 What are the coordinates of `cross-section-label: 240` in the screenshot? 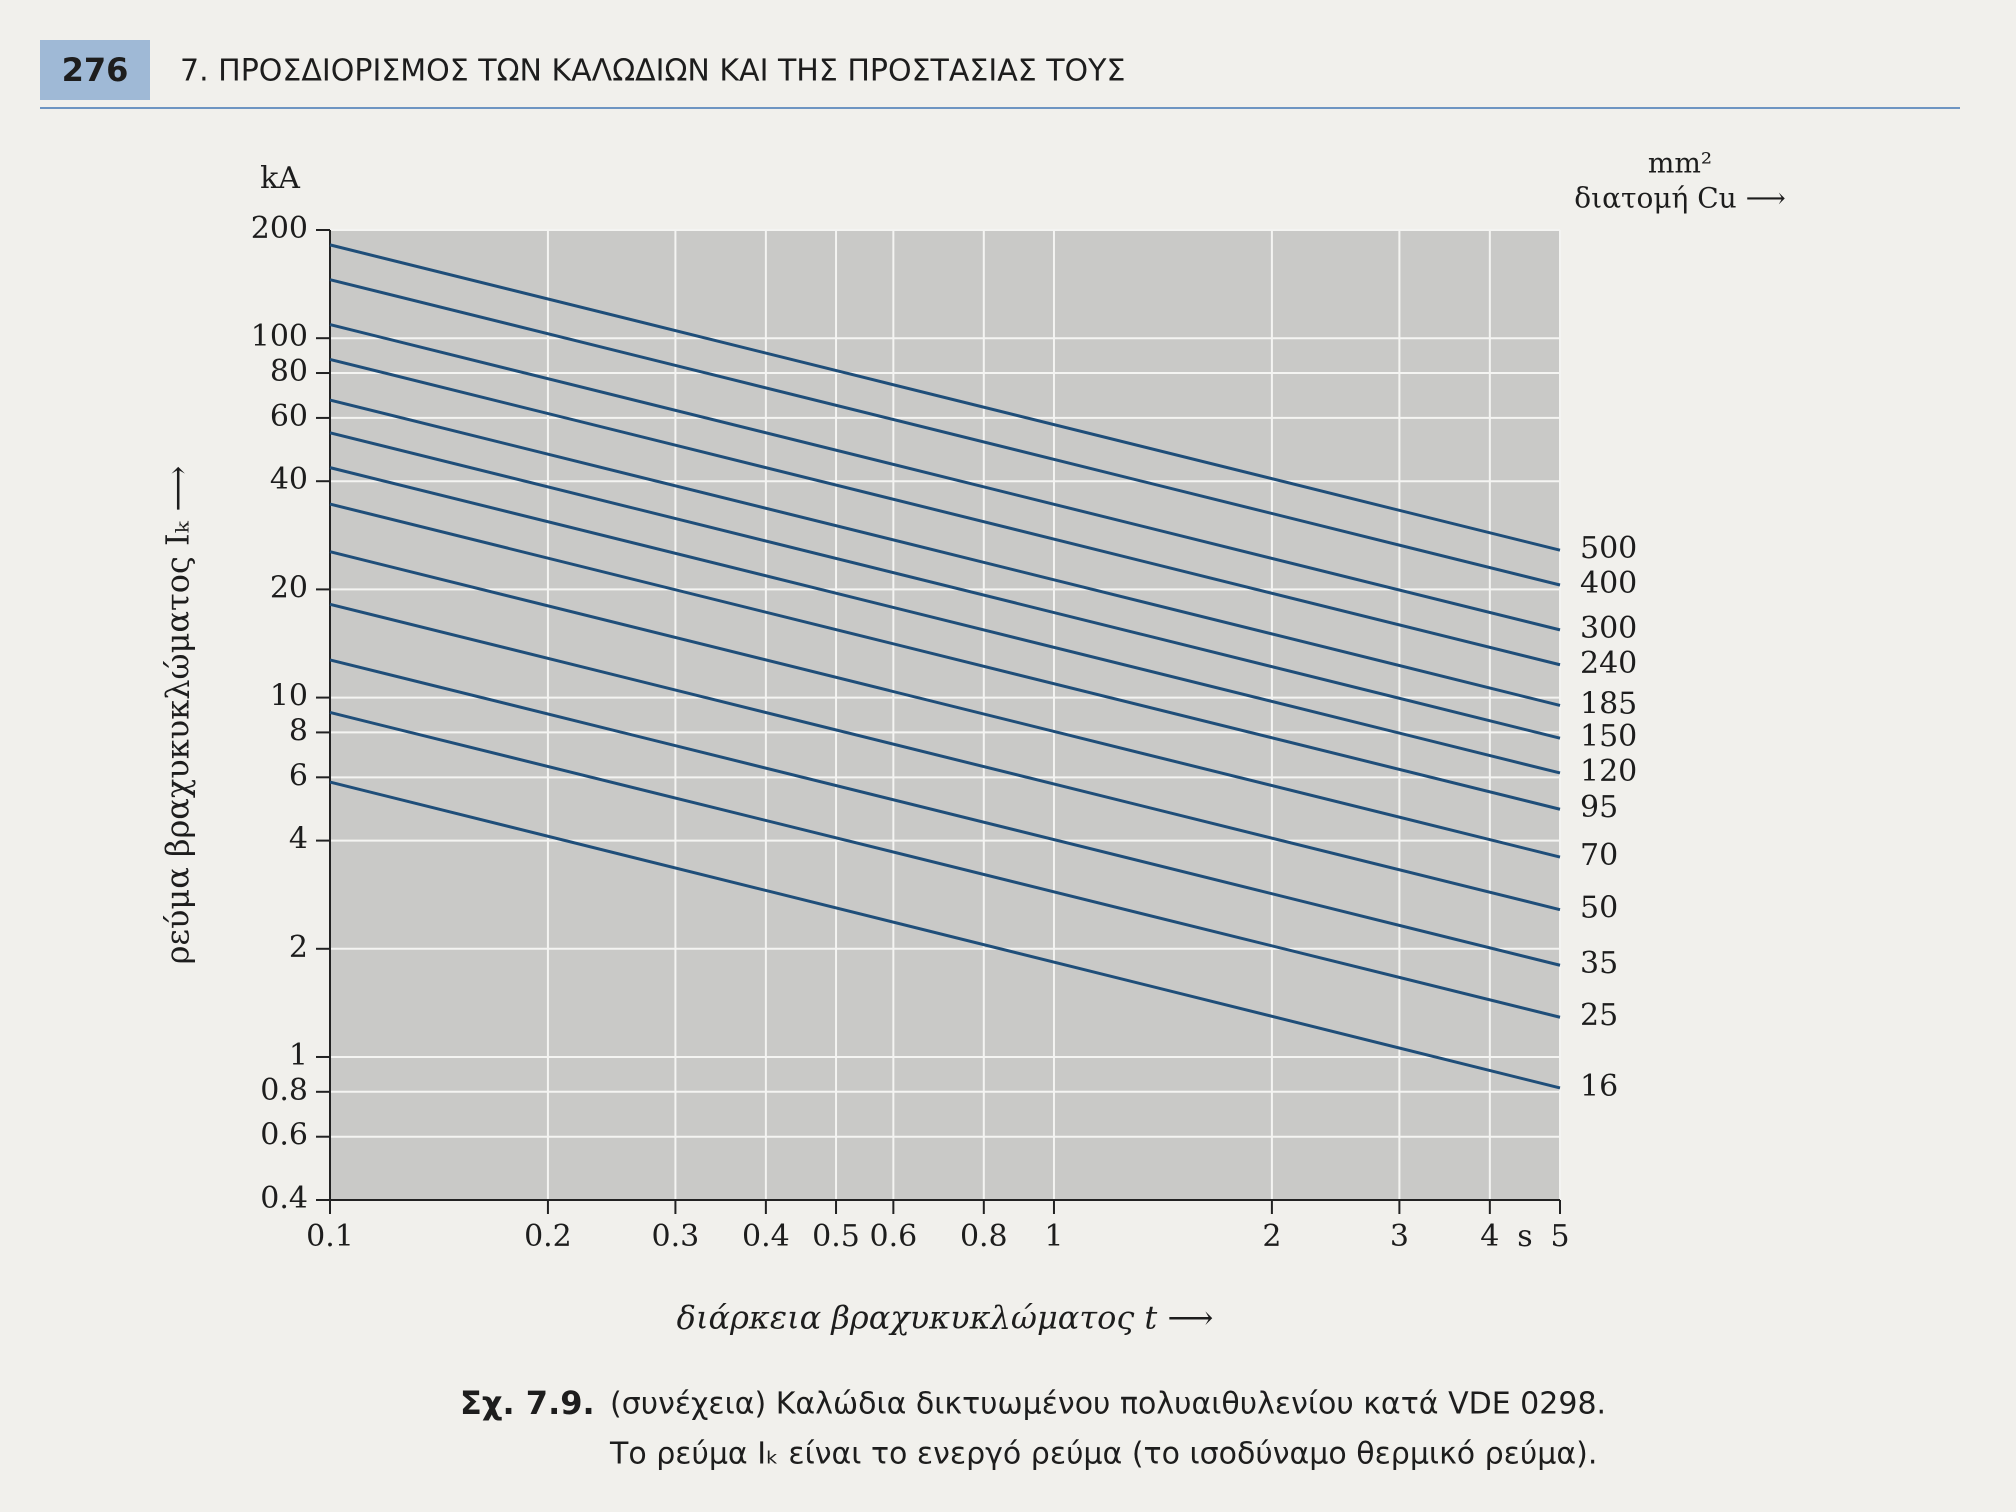 It's located at (1608, 663).